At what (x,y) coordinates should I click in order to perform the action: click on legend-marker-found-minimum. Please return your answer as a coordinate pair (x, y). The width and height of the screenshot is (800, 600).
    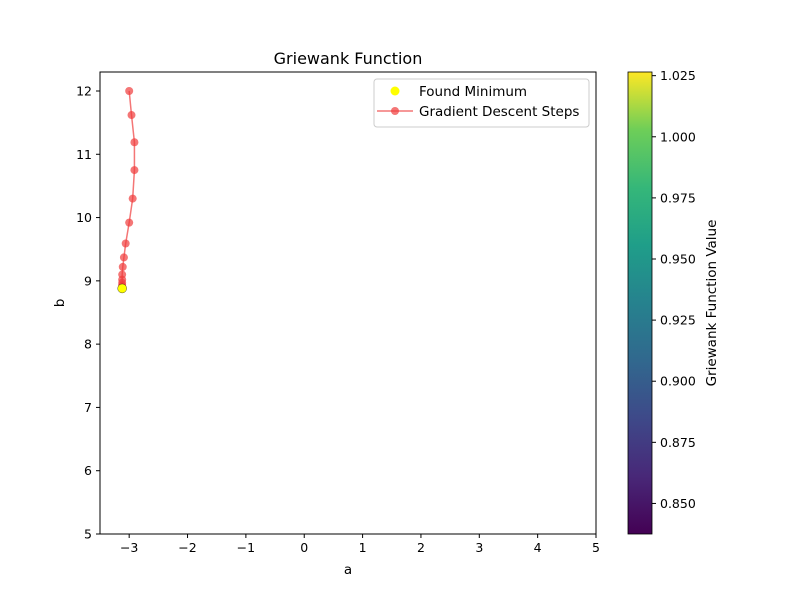
    Looking at the image, I should click on (395, 91).